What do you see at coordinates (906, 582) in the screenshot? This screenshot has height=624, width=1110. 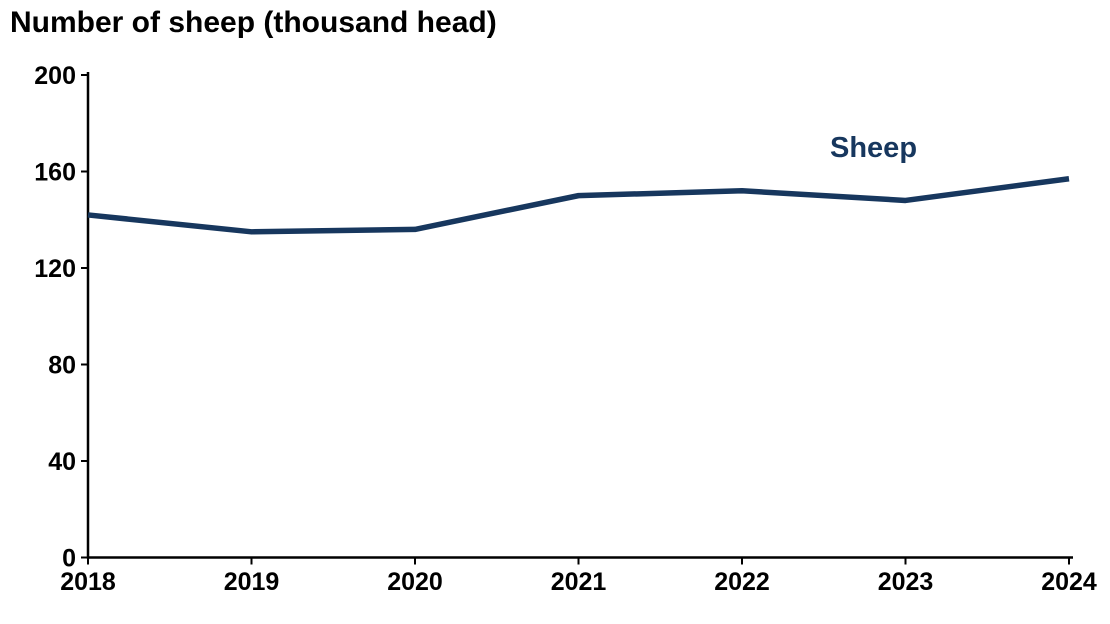 I see `x-tick-label-2023: 2023` at bounding box center [906, 582].